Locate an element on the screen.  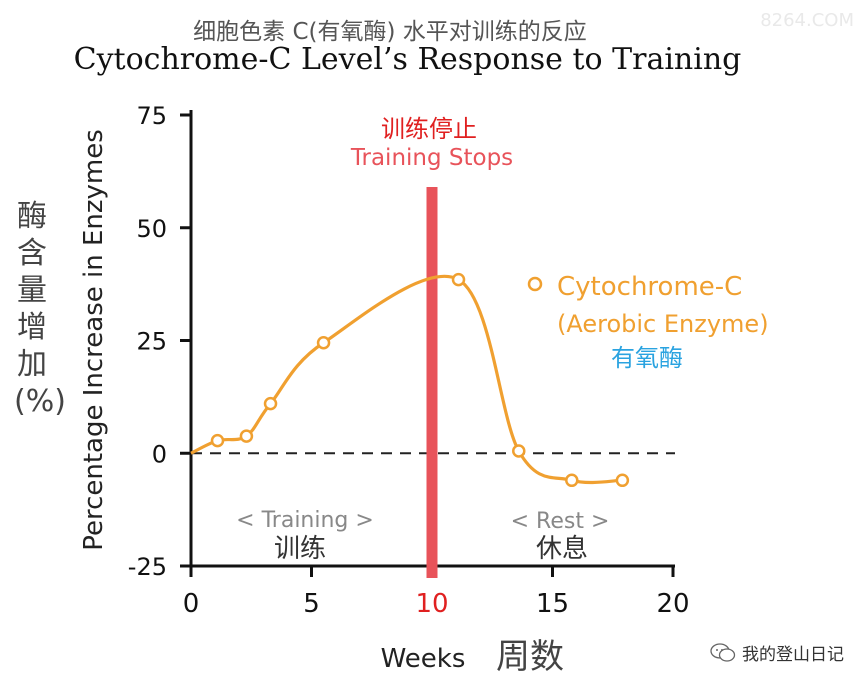
legend-marker is located at coordinates (535, 284).